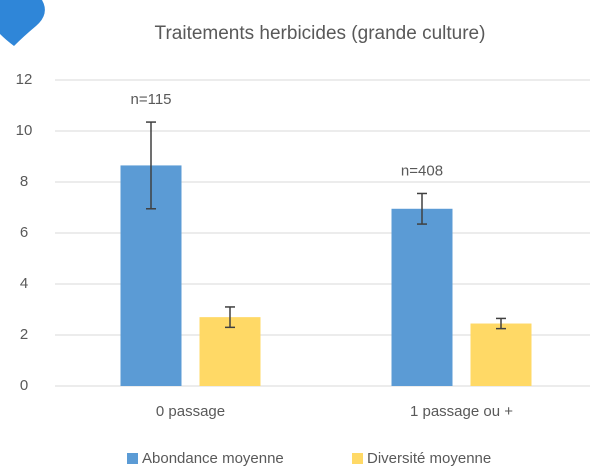  Describe the element at coordinates (422, 170) in the screenshot. I see `annotation: n=408` at that location.